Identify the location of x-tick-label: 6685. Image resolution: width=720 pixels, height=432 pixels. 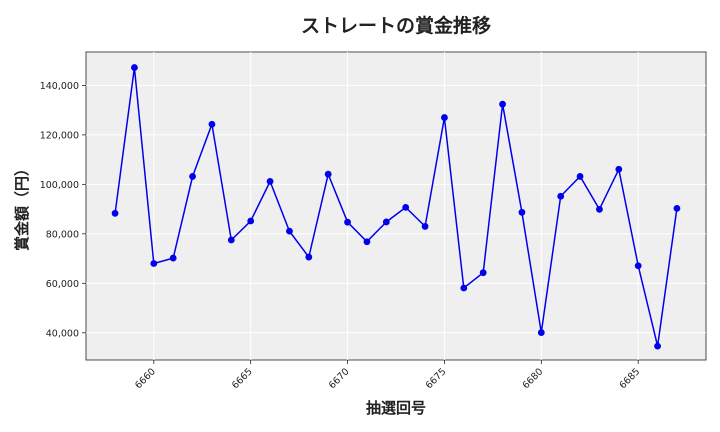
(629, 378).